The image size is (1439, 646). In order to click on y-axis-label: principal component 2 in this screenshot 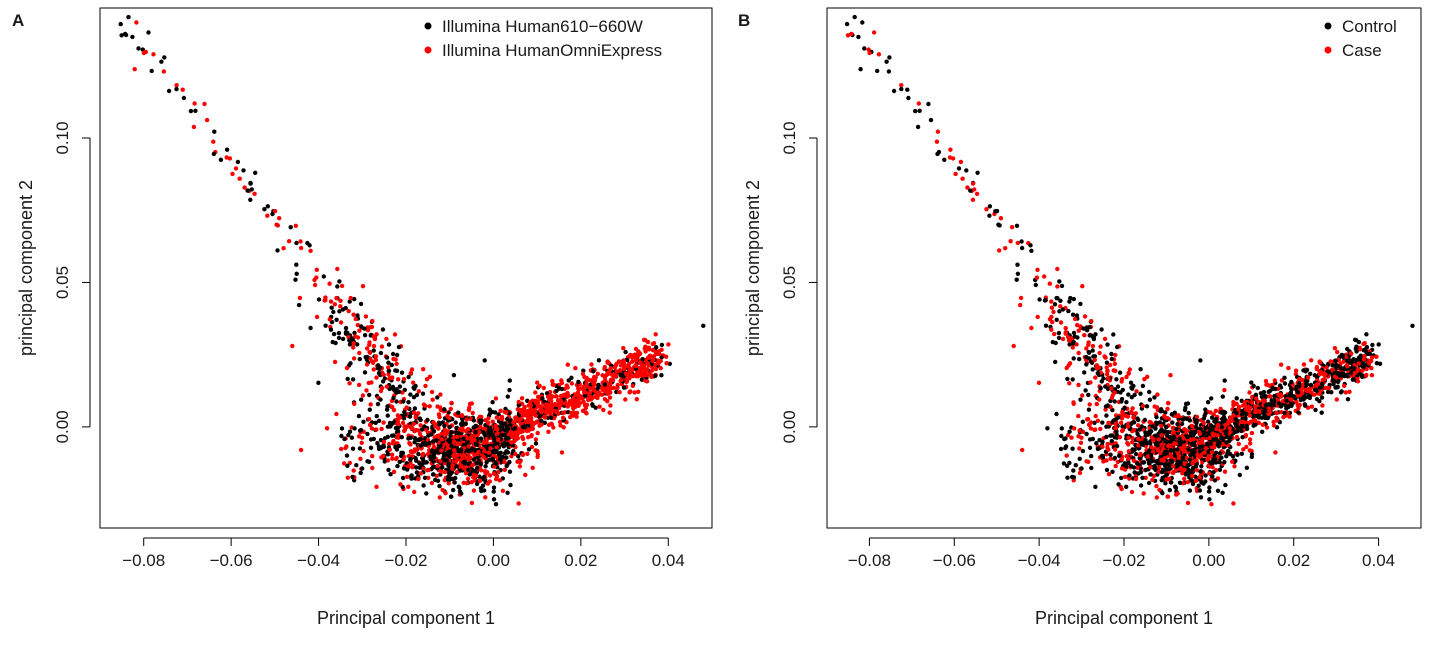, I will do `click(26, 268)`.